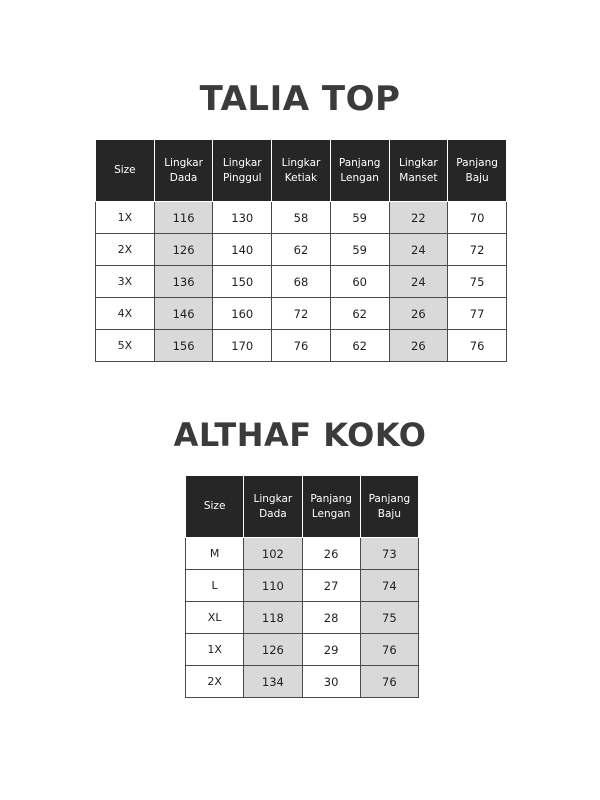 The image size is (600, 800). I want to click on measurement-cell: 29, so click(331, 649).